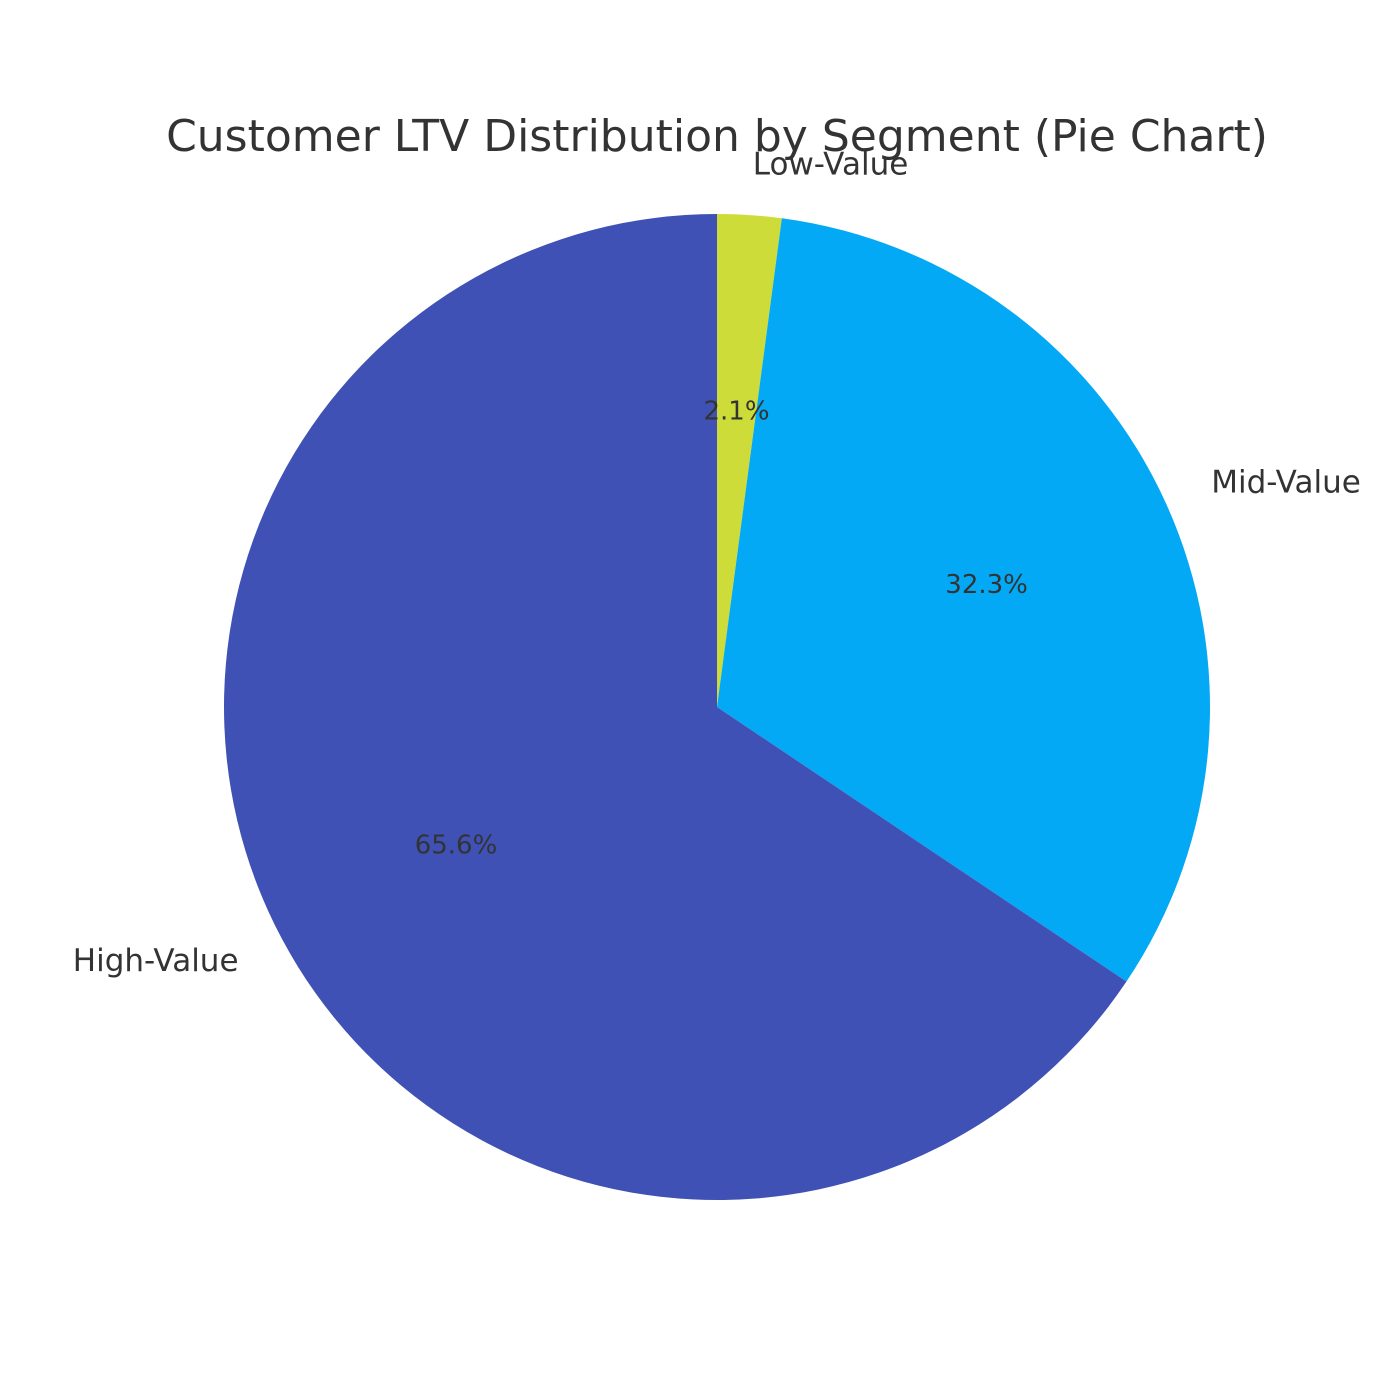  What do you see at coordinates (1286, 482) in the screenshot?
I see `slice-label-mid-value: Mid-Value` at bounding box center [1286, 482].